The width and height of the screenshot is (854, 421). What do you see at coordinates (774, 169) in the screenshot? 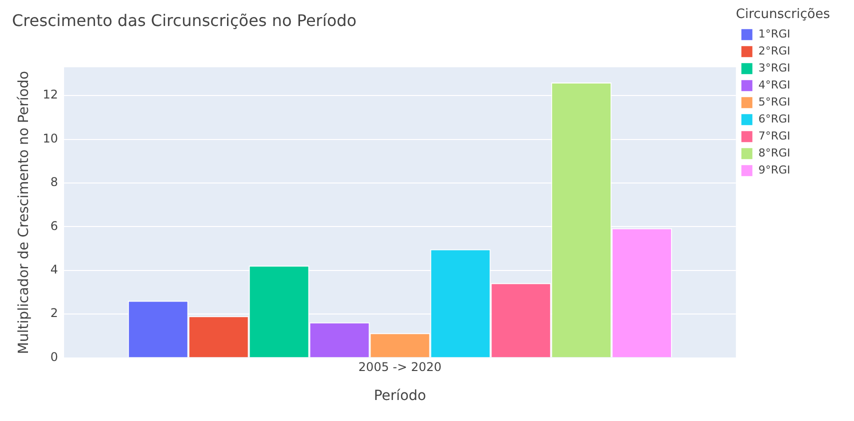
I see `legend-label: 9°RGI` at bounding box center [774, 169].